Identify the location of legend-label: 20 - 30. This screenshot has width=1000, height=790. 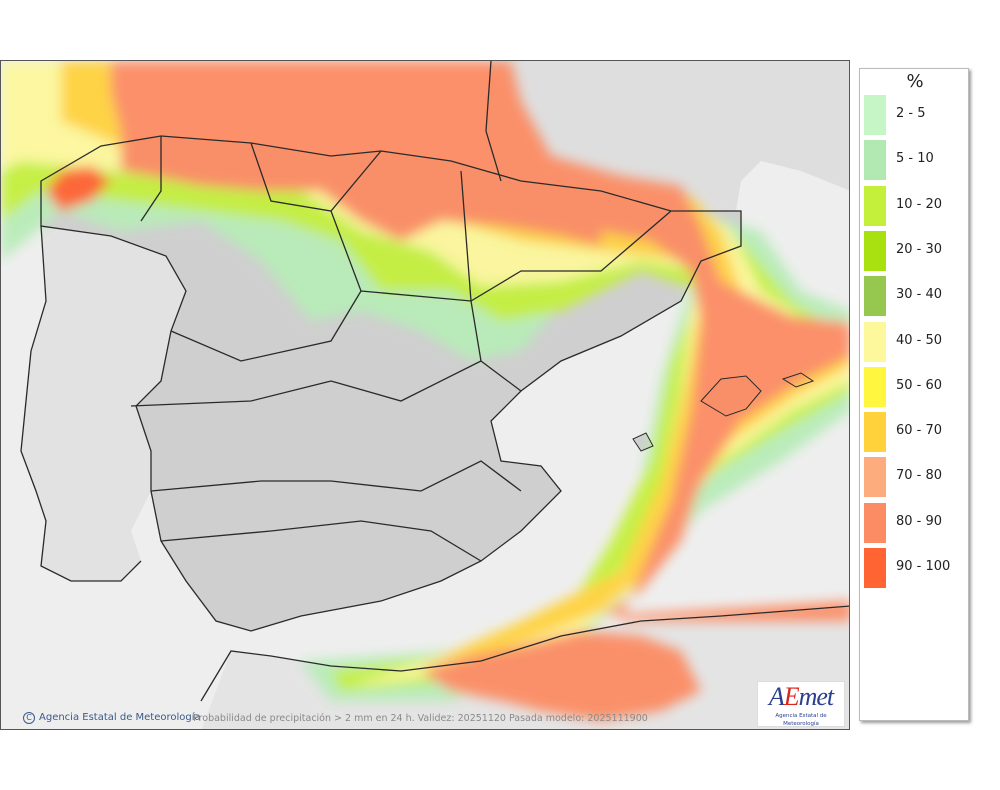
(919, 249).